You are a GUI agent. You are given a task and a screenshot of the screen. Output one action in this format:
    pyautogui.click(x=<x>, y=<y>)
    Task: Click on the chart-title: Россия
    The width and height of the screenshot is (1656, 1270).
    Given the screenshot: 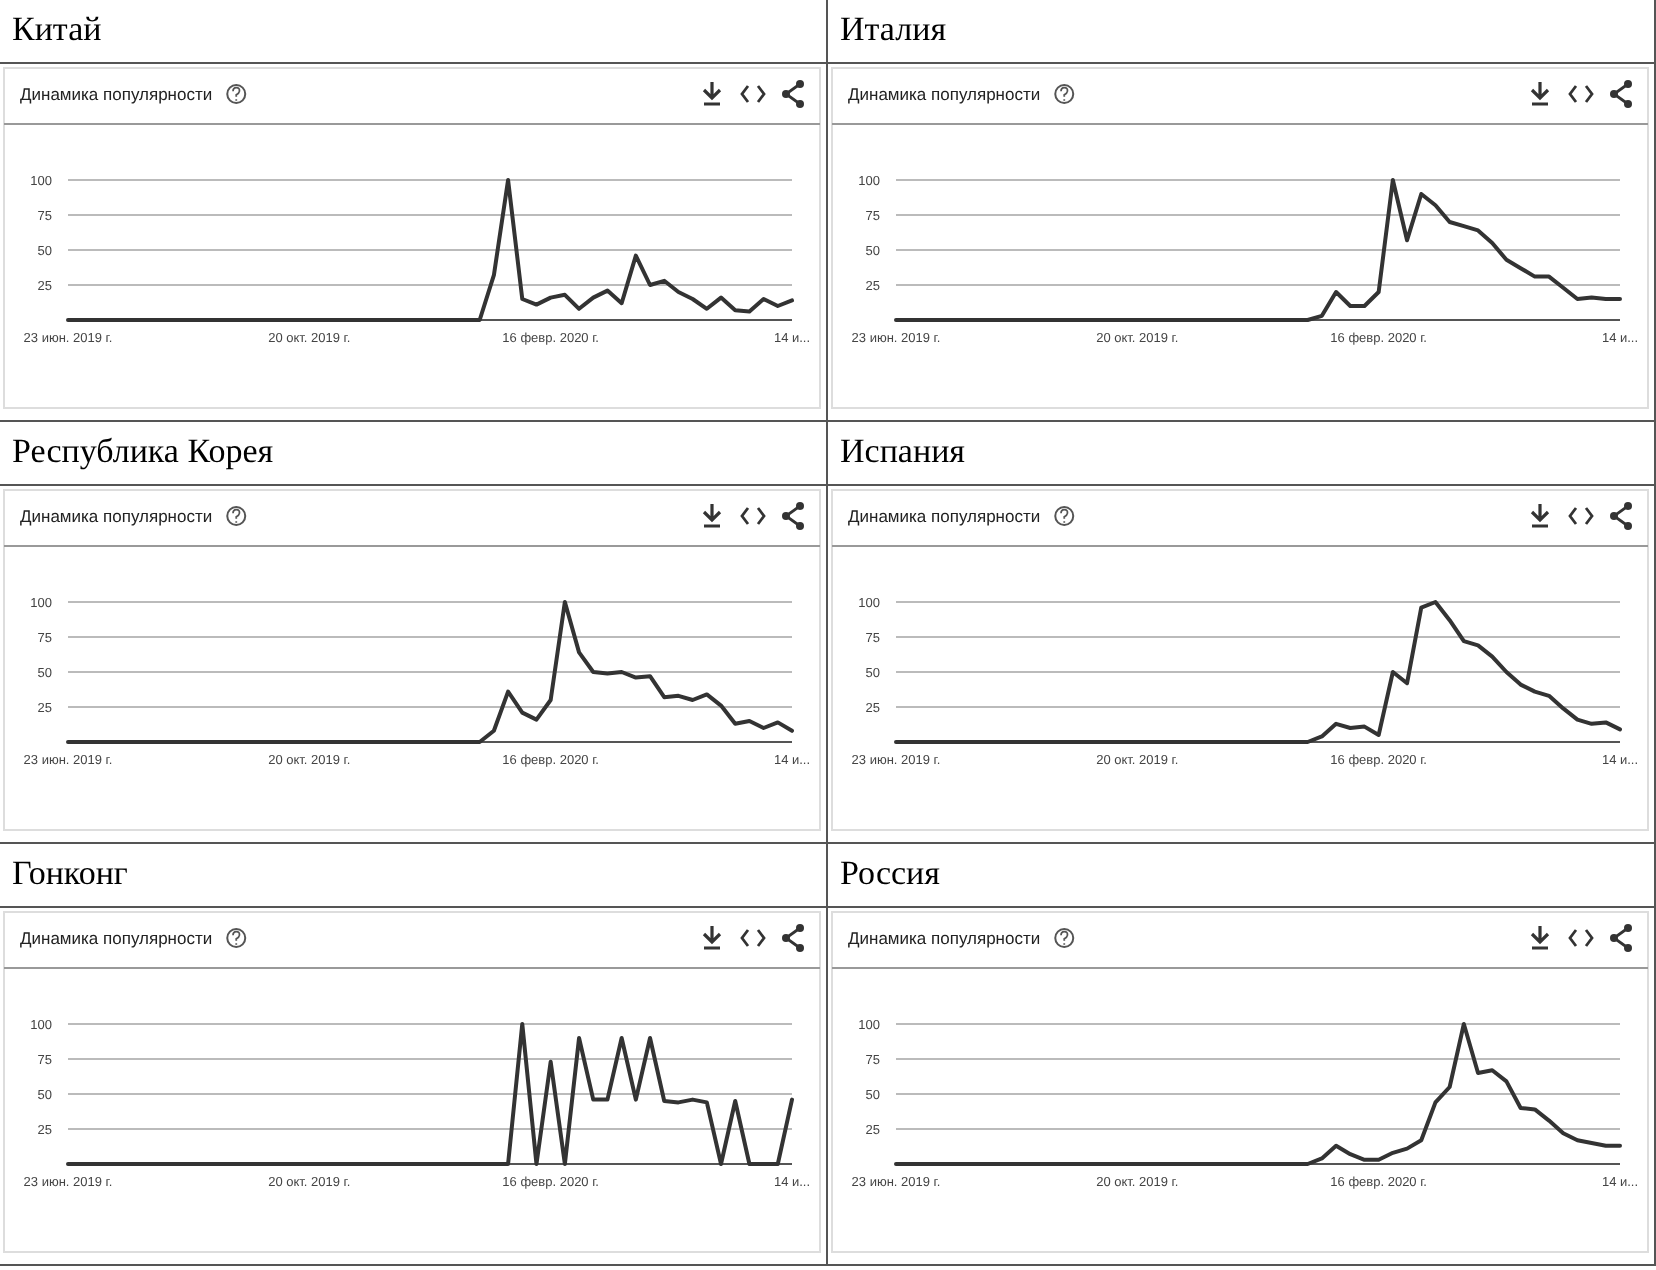 What is the action you would take?
    pyautogui.click(x=1241, y=876)
    